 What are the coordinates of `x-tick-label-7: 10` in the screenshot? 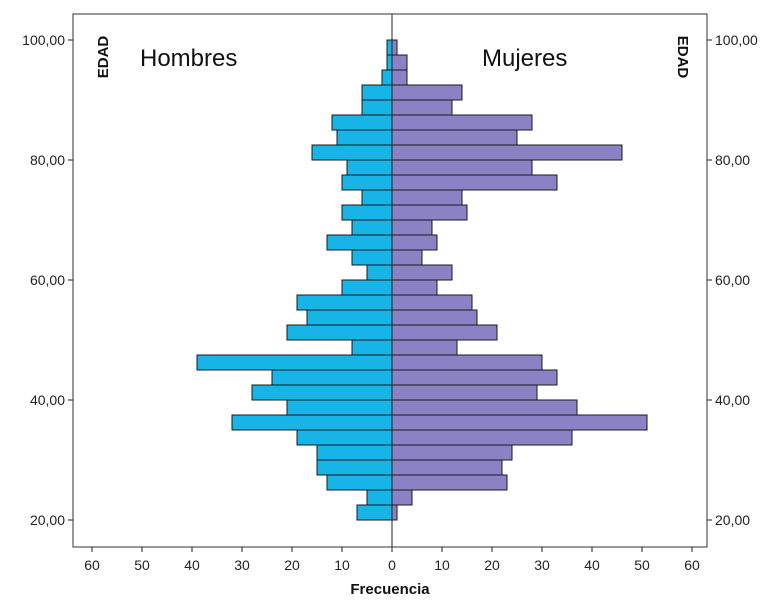 It's located at (442, 565).